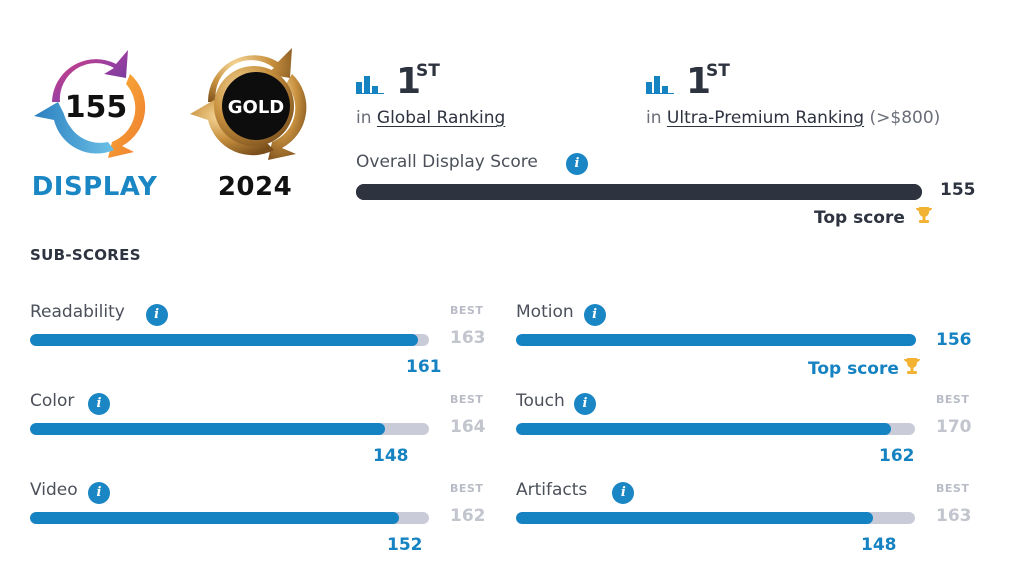  What do you see at coordinates (405, 545) in the screenshot?
I see `video-score-value: 152` at bounding box center [405, 545].